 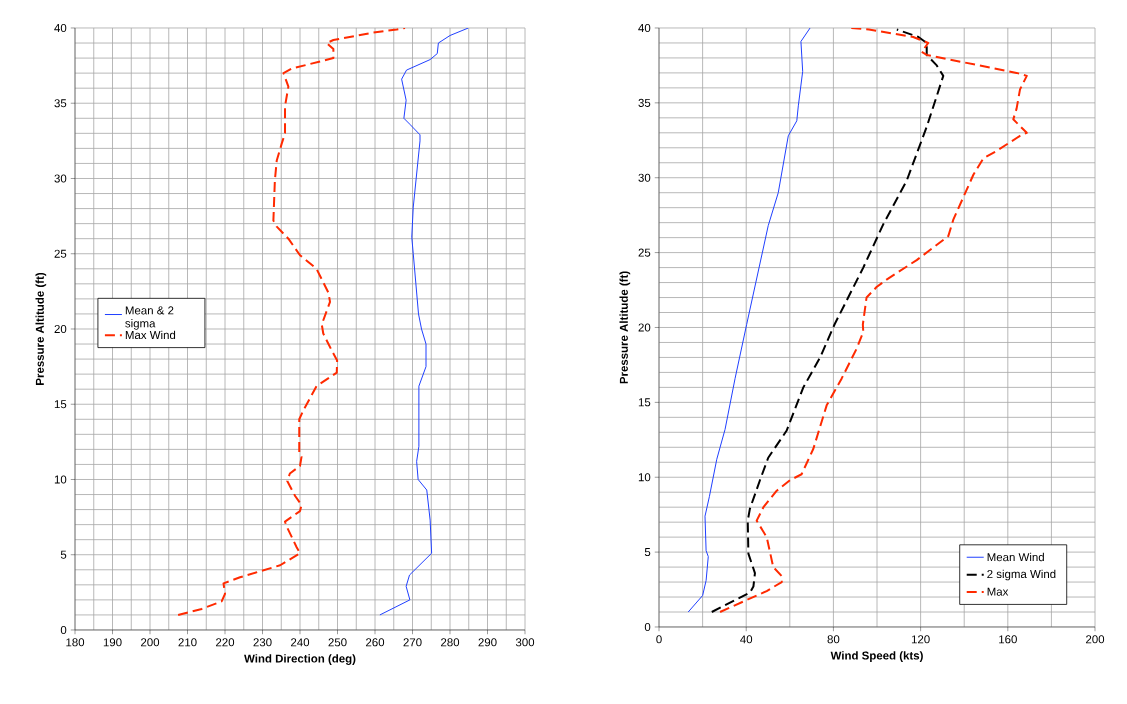 I want to click on x-tick-label: 230, so click(x=262, y=642).